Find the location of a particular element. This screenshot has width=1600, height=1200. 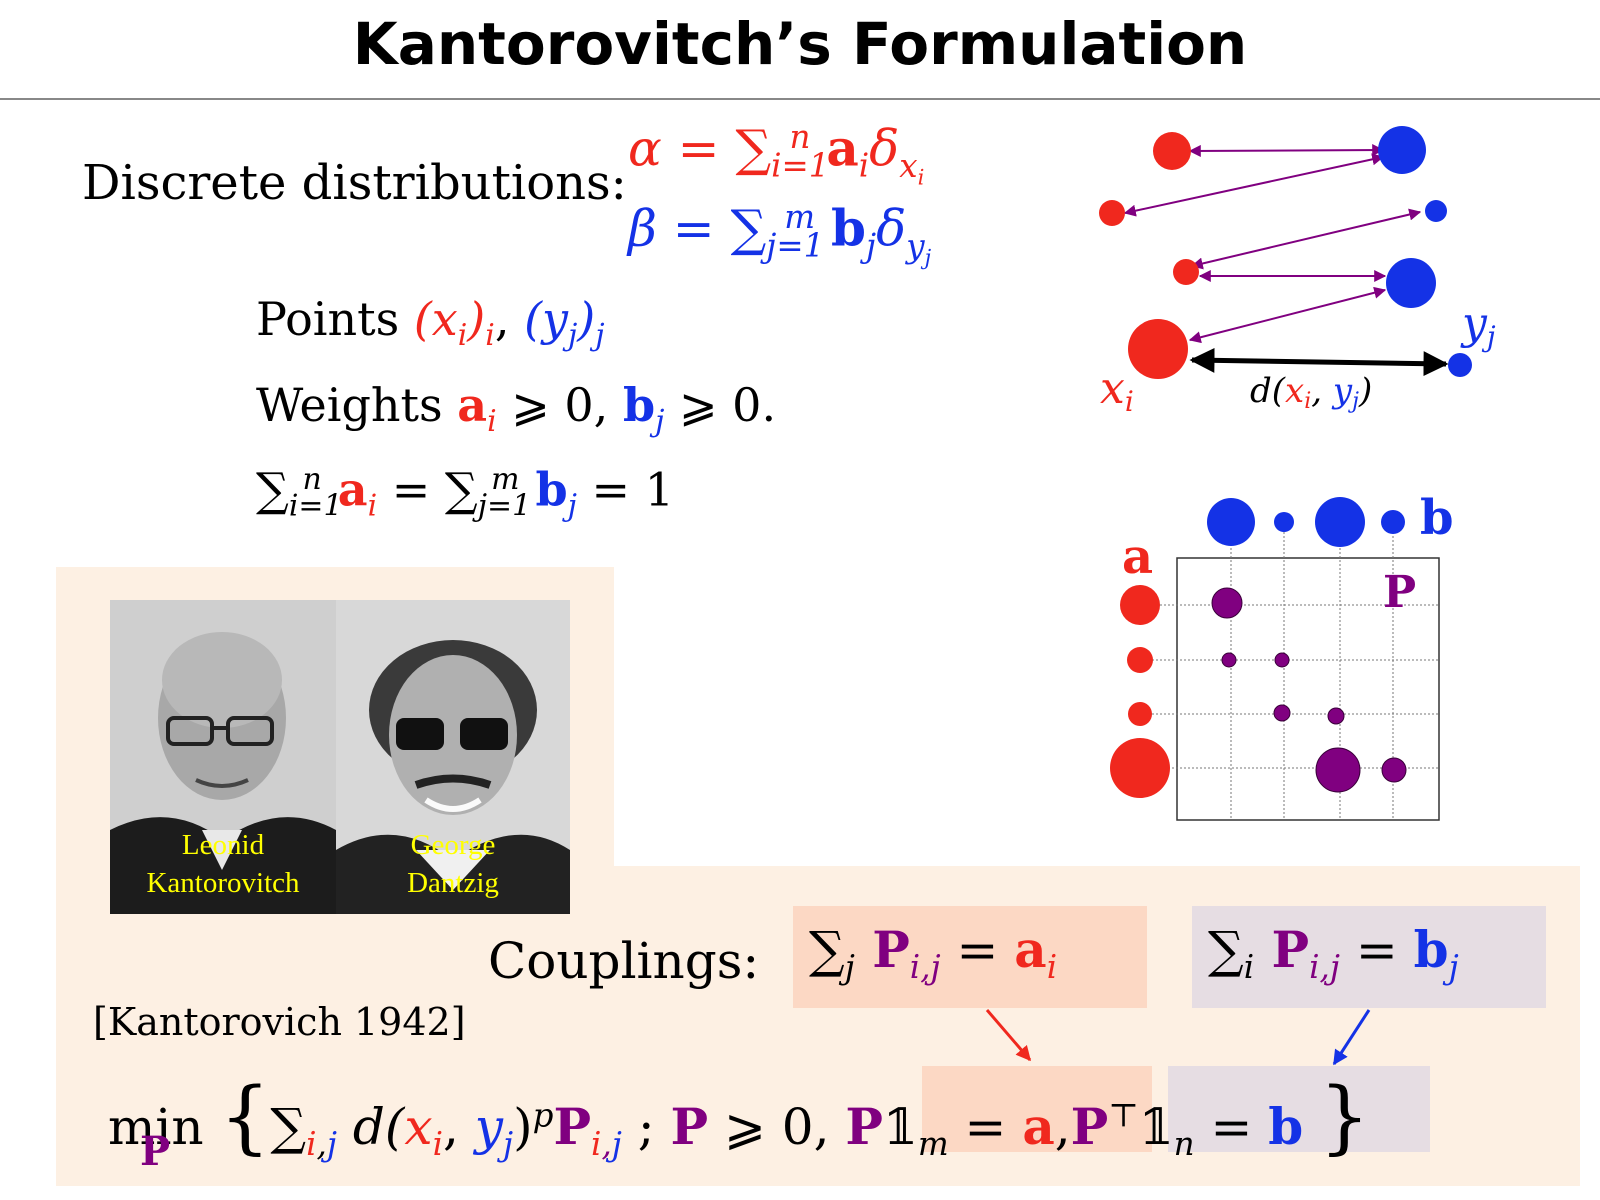

points-y-close: ) is located at coordinates (586, 319).